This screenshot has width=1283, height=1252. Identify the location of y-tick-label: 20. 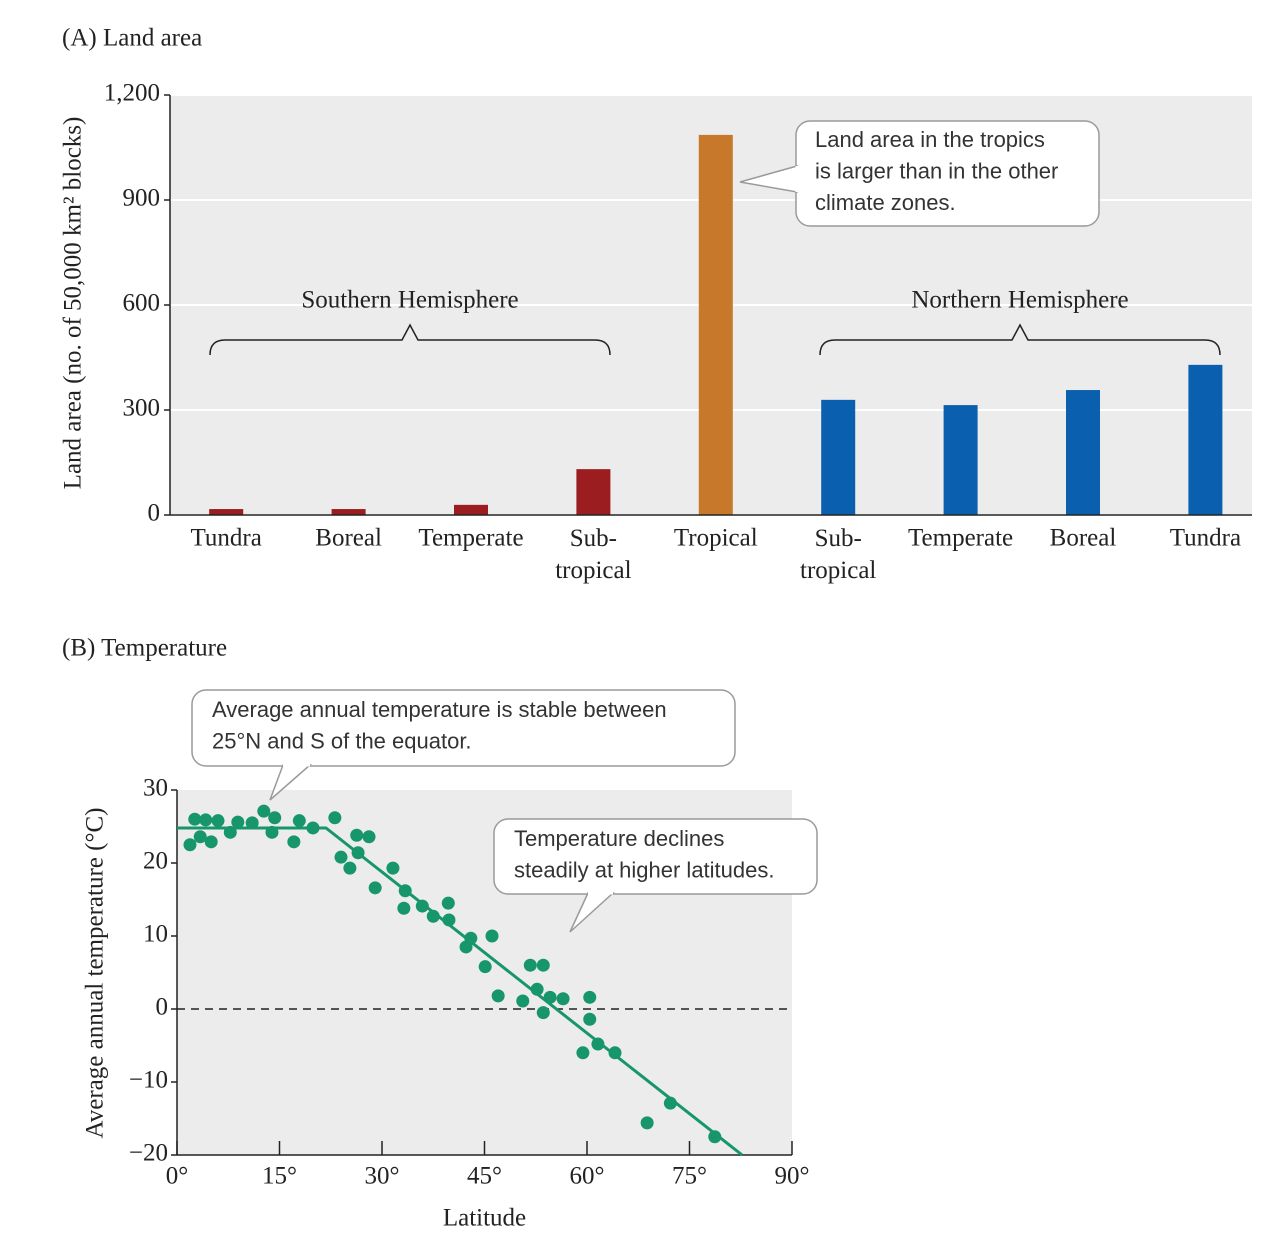
(155, 861).